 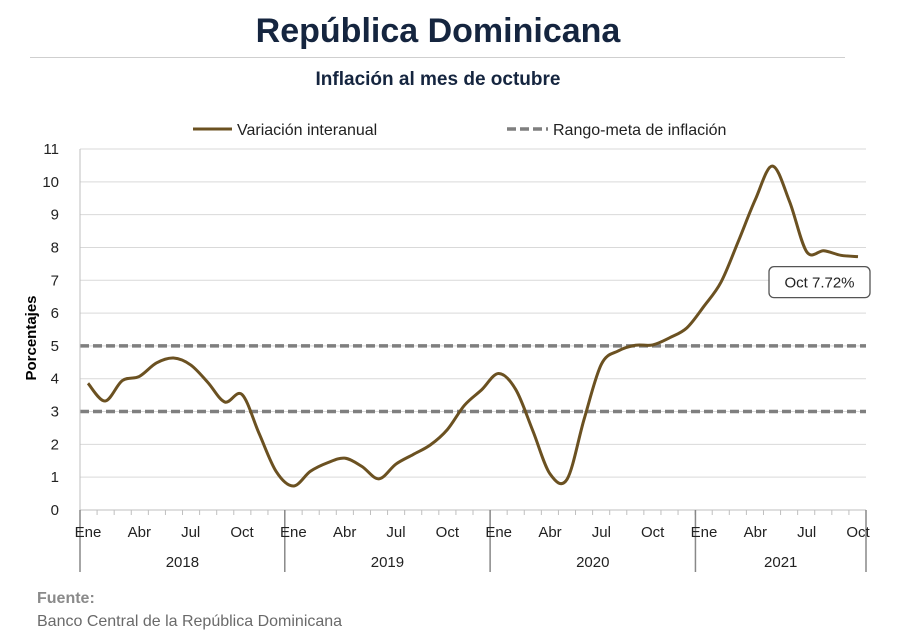 What do you see at coordinates (31, 337) in the screenshot?
I see `y-axis-label: Porcentajes` at bounding box center [31, 337].